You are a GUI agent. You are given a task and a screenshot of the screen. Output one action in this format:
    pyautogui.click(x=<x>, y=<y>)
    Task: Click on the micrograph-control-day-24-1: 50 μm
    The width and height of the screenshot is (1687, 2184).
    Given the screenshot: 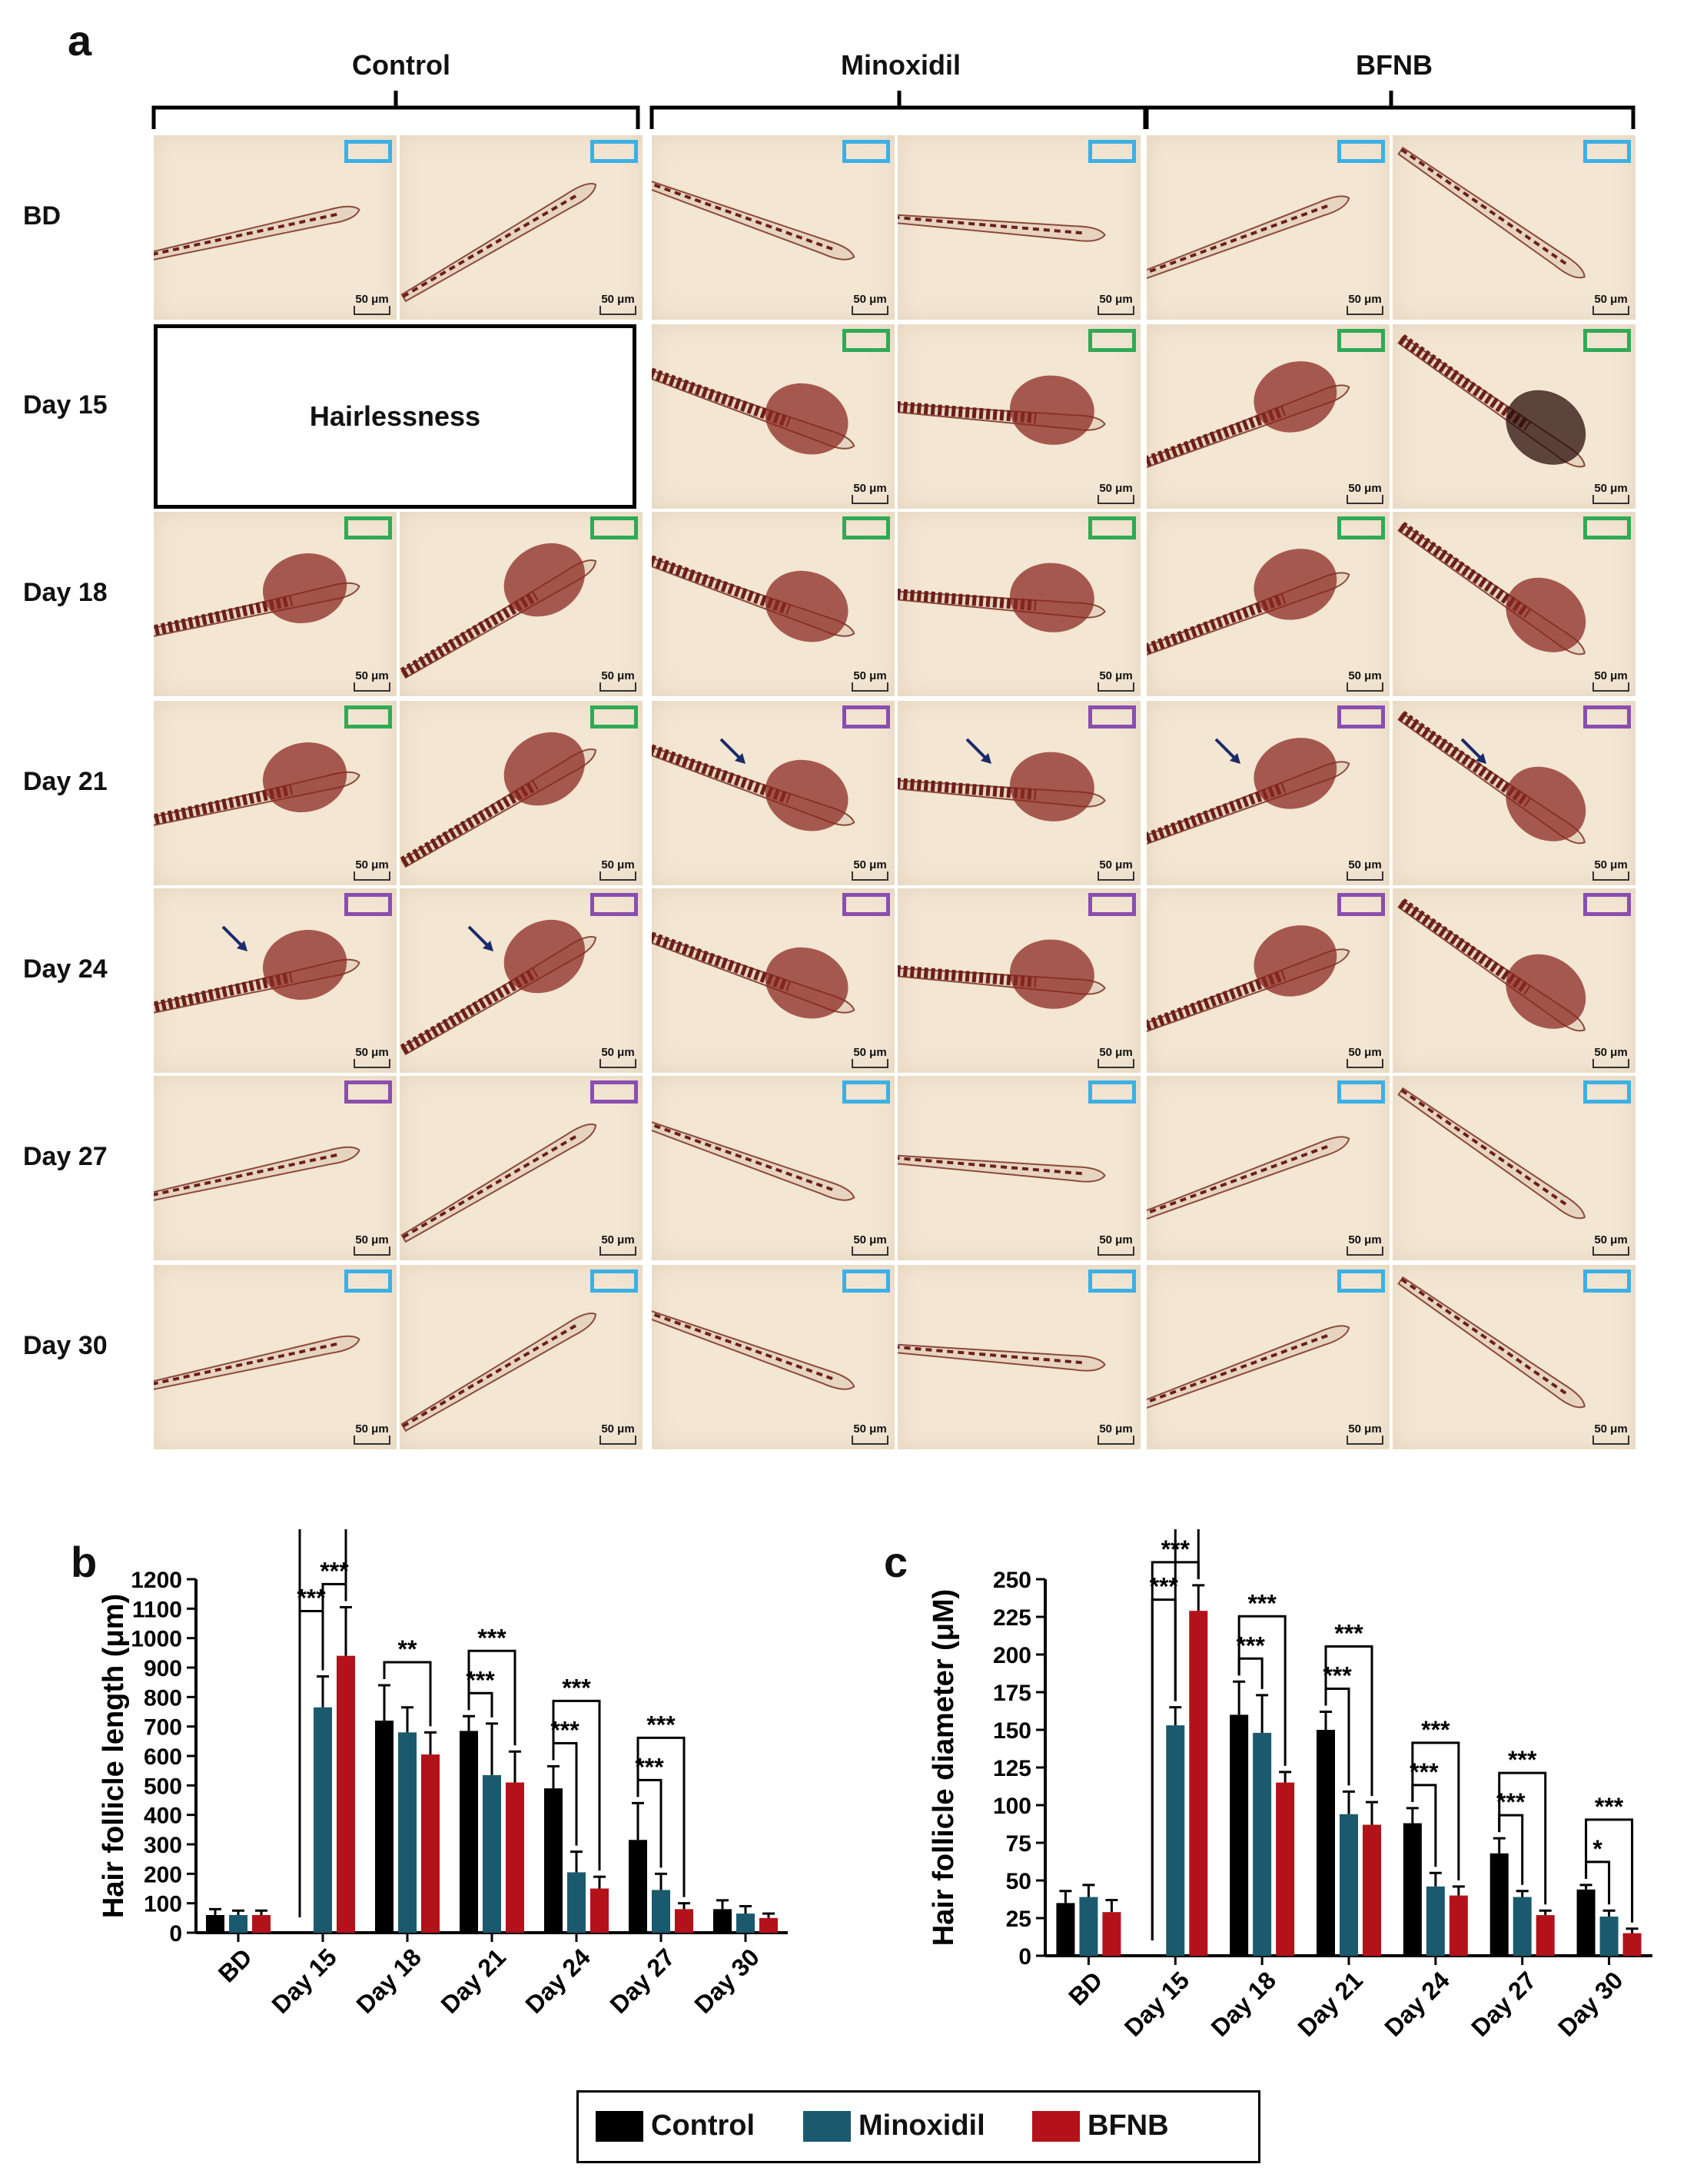 What is the action you would take?
    pyautogui.click(x=276, y=980)
    